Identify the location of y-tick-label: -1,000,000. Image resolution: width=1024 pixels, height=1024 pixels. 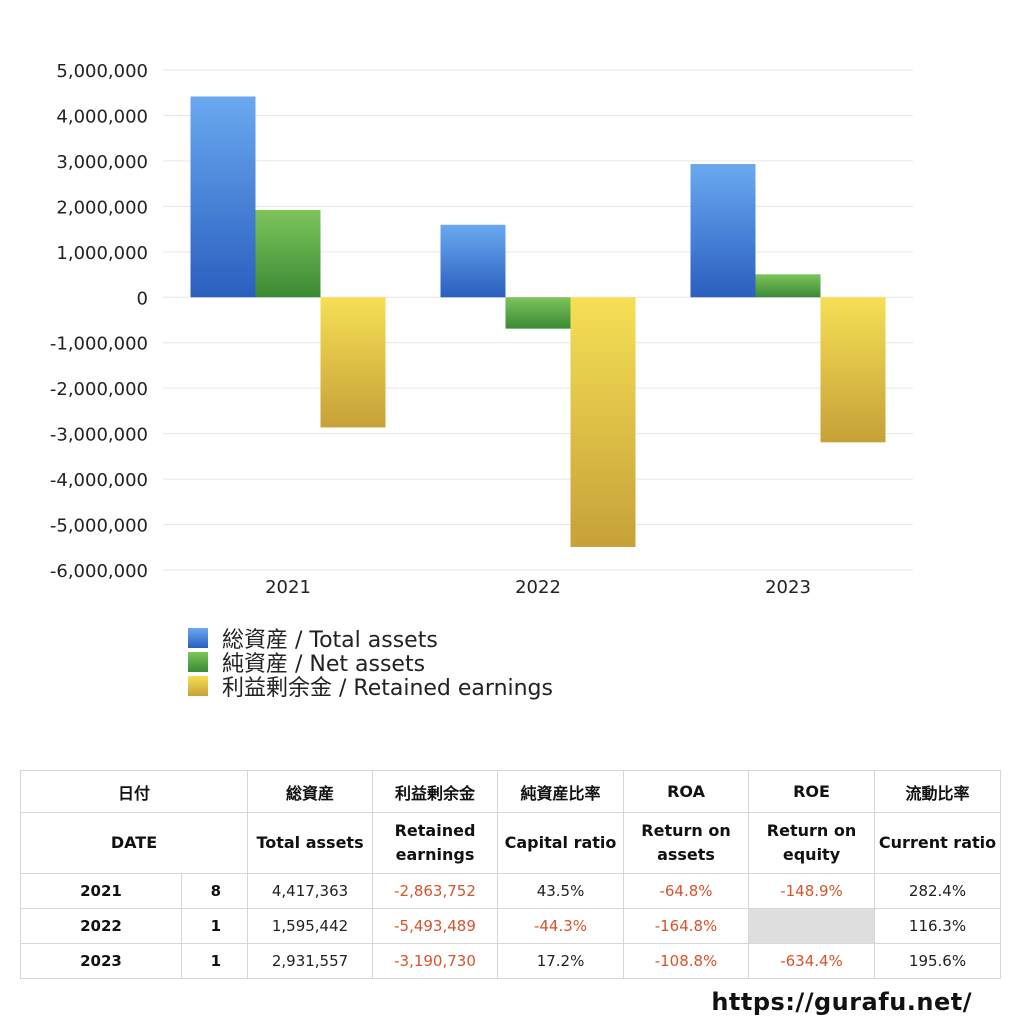
(99, 344).